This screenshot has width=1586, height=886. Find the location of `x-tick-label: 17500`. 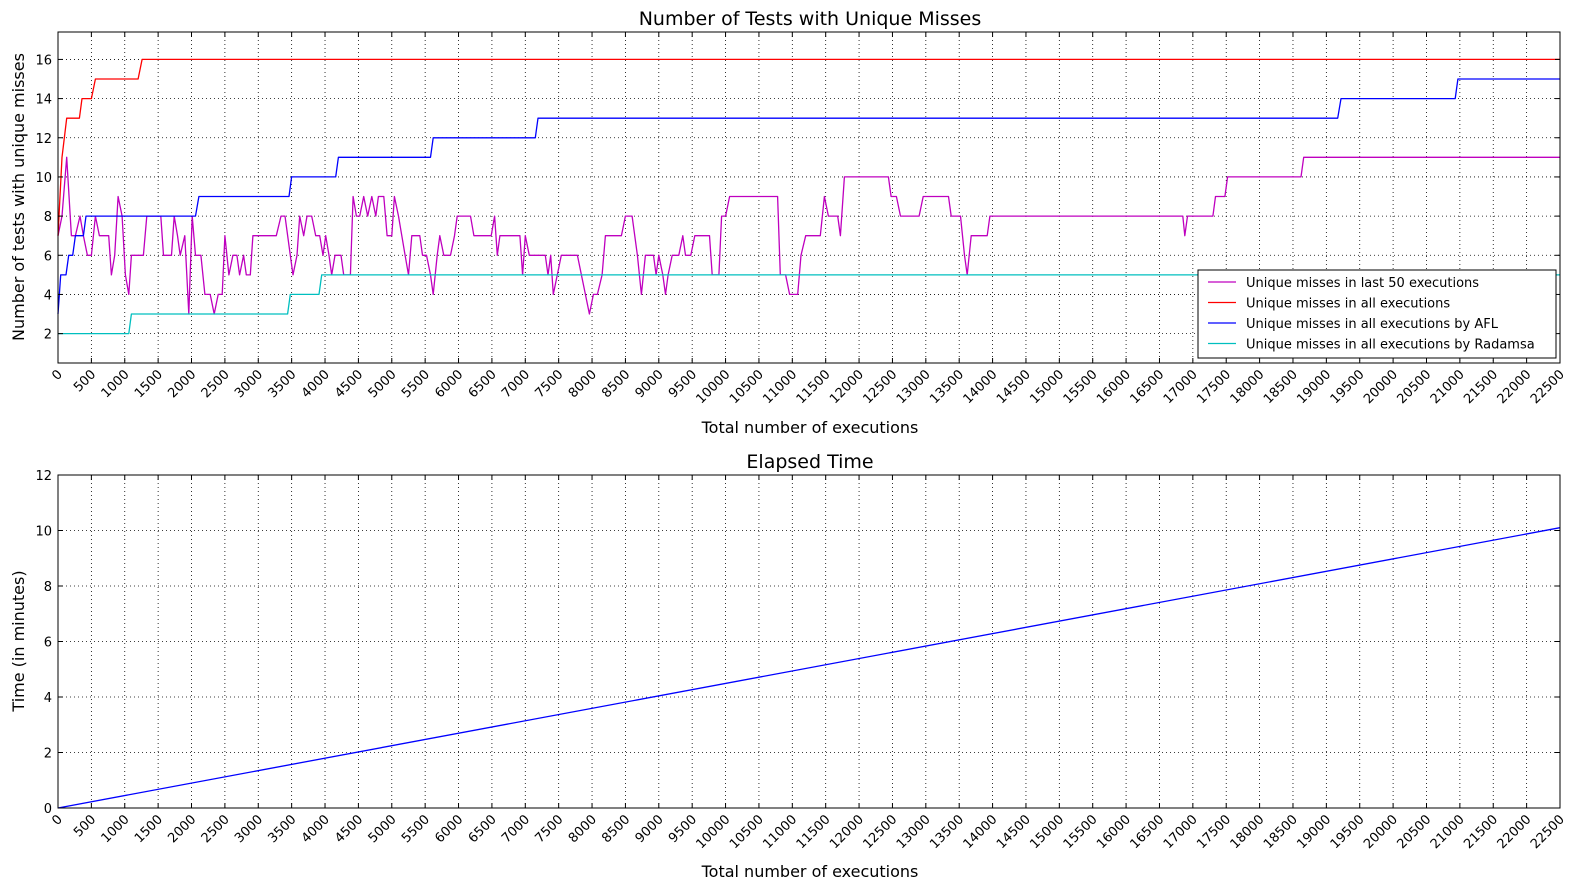

x-tick-label: 17500 is located at coordinates (1214, 387).